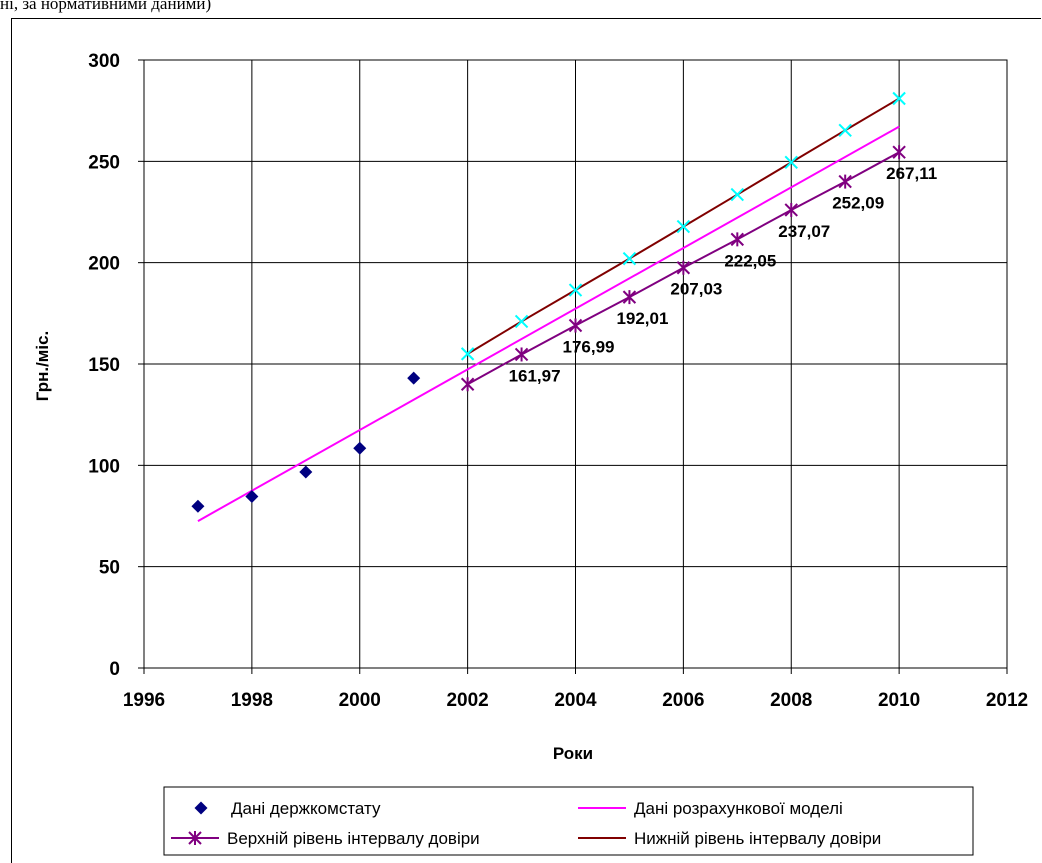  I want to click on x-tick-label: 2006, so click(683, 700).